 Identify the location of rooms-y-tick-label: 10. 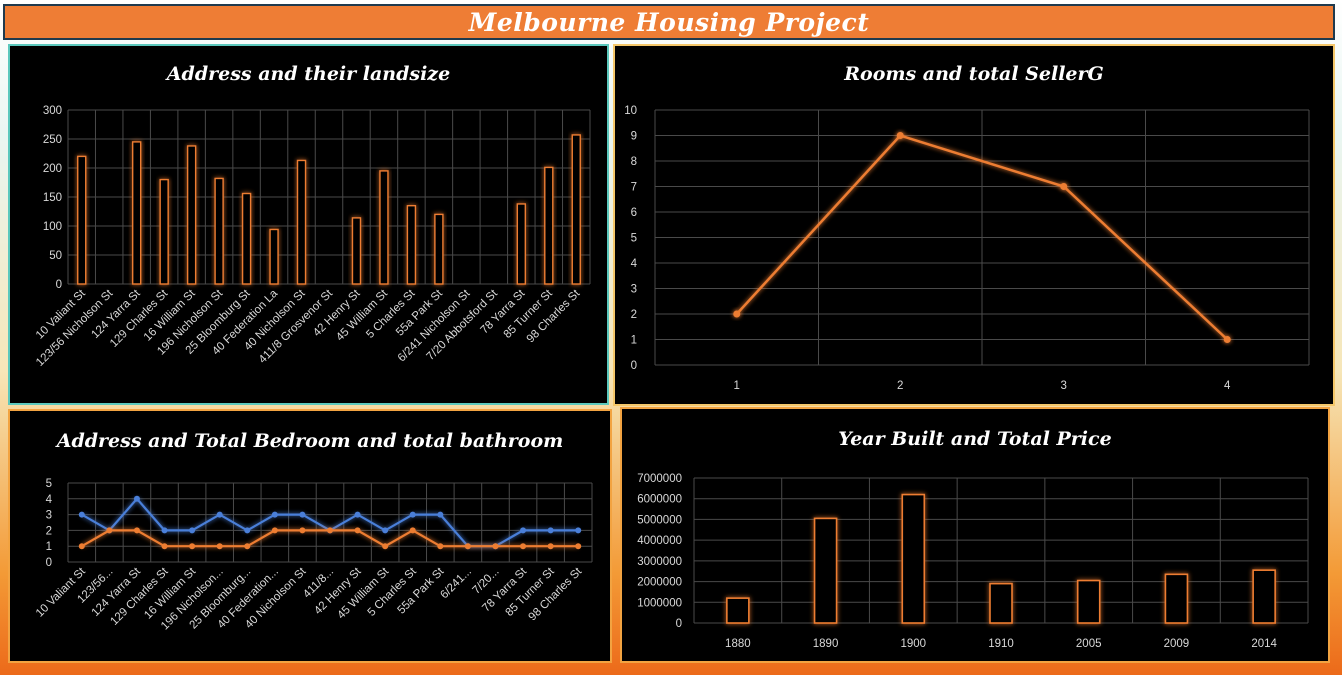
(630, 111).